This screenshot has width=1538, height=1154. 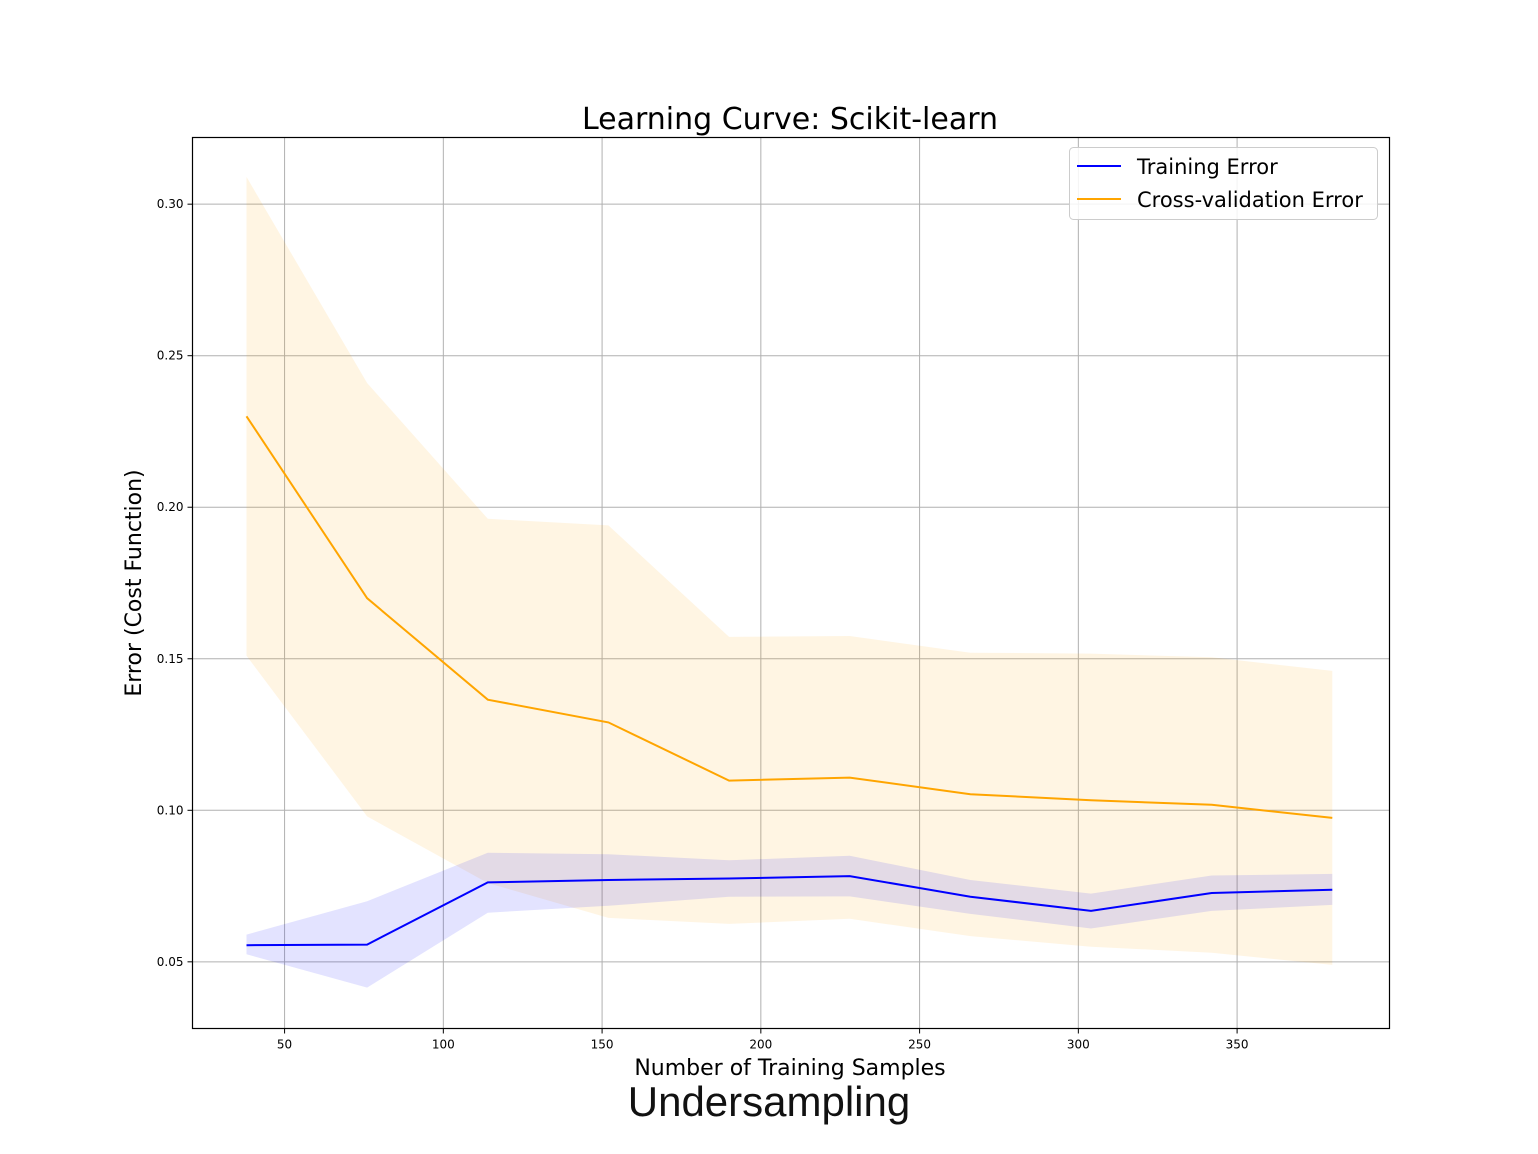 What do you see at coordinates (170, 204) in the screenshot?
I see `y-tick-label: 0.30` at bounding box center [170, 204].